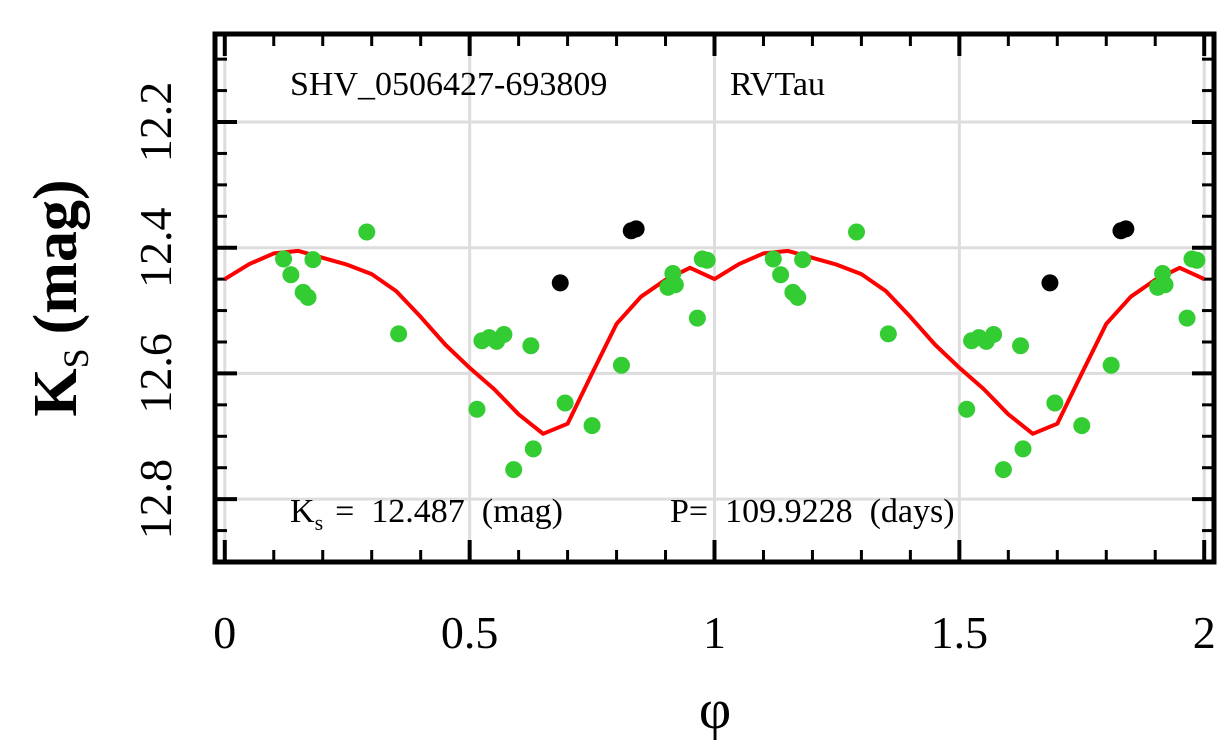 The image size is (1225, 744). I want to click on y-axis-symbol: K, so click(56, 392).